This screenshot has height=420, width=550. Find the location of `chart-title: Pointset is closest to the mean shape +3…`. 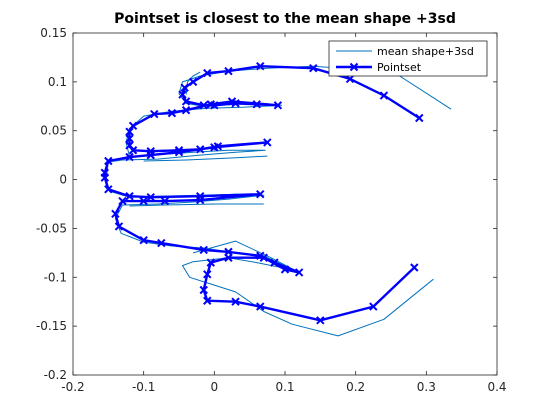

chart-title: Pointset is closest to the mean shape +3… is located at coordinates (285, 19).